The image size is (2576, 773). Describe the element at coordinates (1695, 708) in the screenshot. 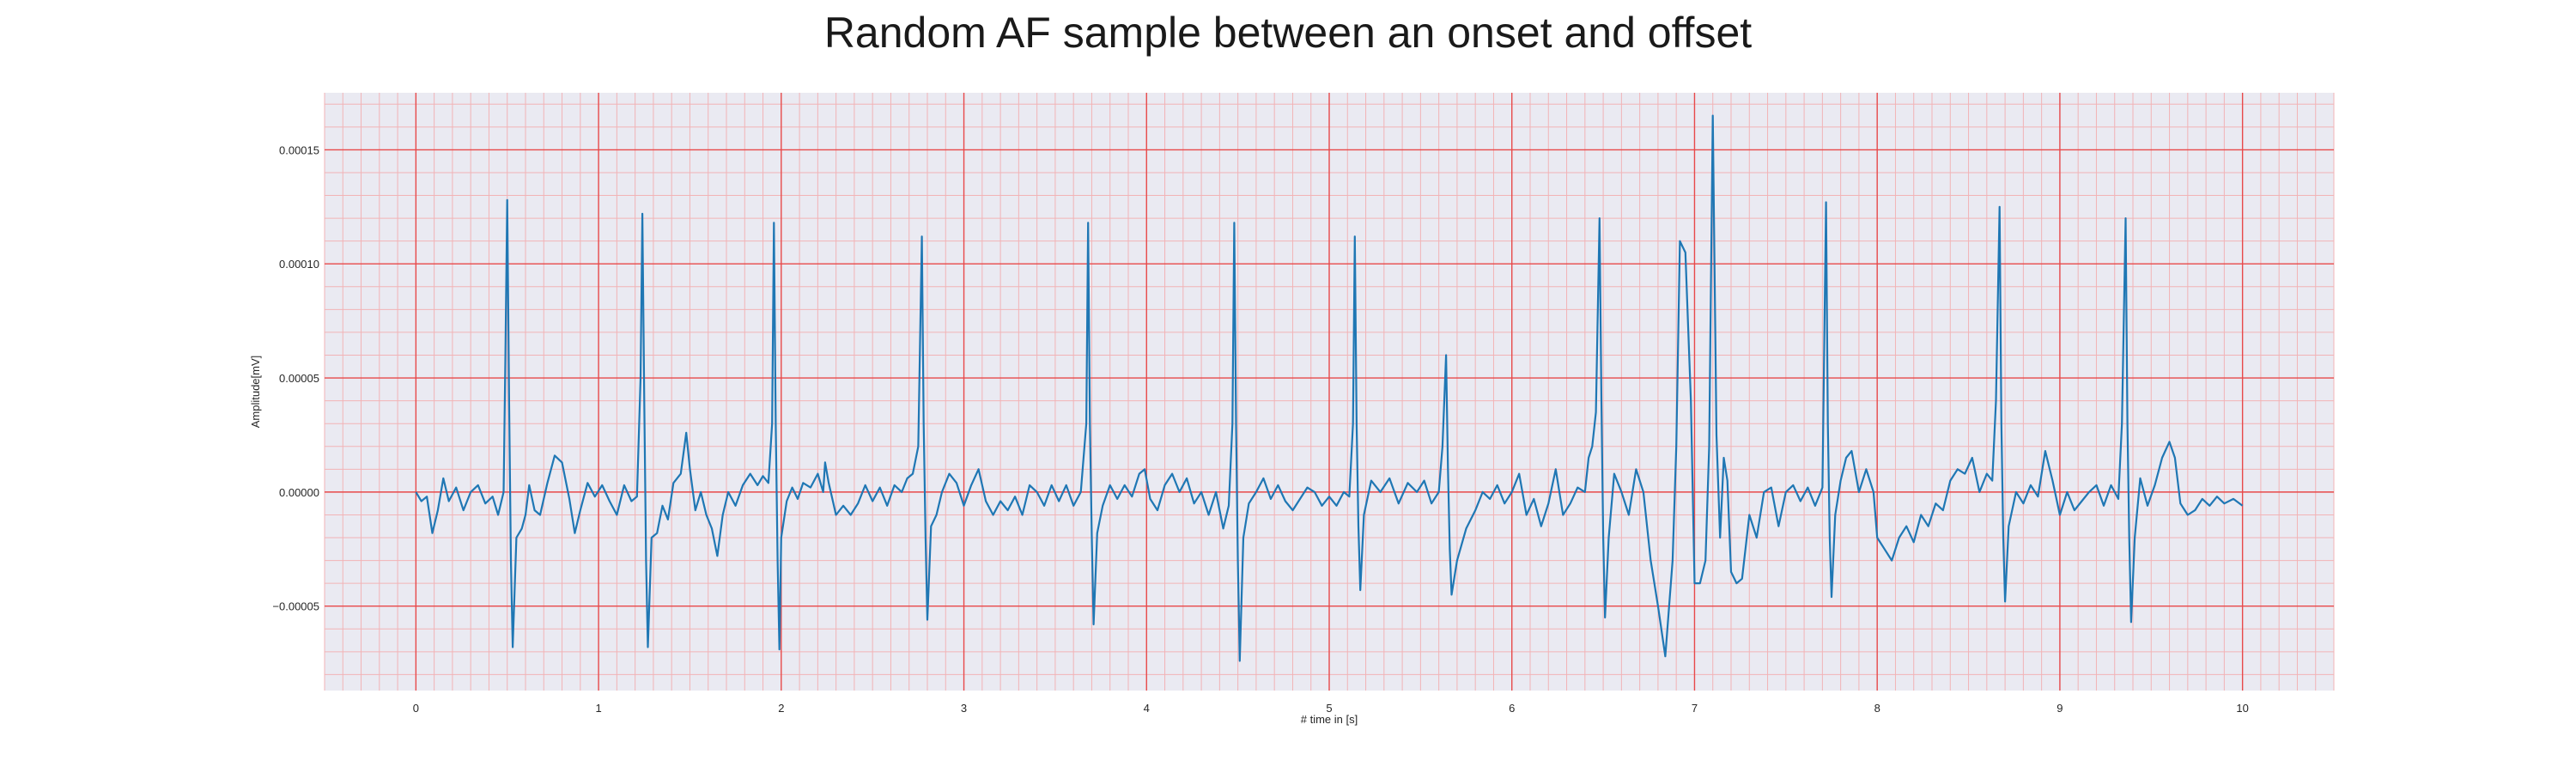

I see `x-tick-label: 7` at that location.